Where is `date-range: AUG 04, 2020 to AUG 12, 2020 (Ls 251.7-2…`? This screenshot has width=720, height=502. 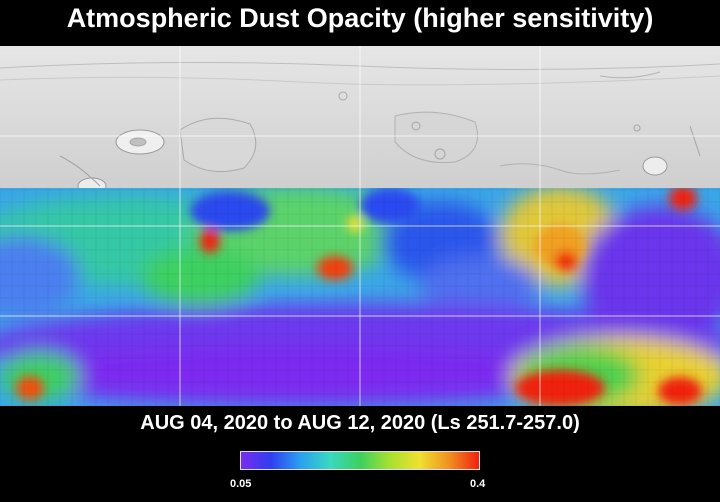
date-range: AUG 04, 2020 to AUG 12, 2020 (Ls 251.7-2… is located at coordinates (360, 423).